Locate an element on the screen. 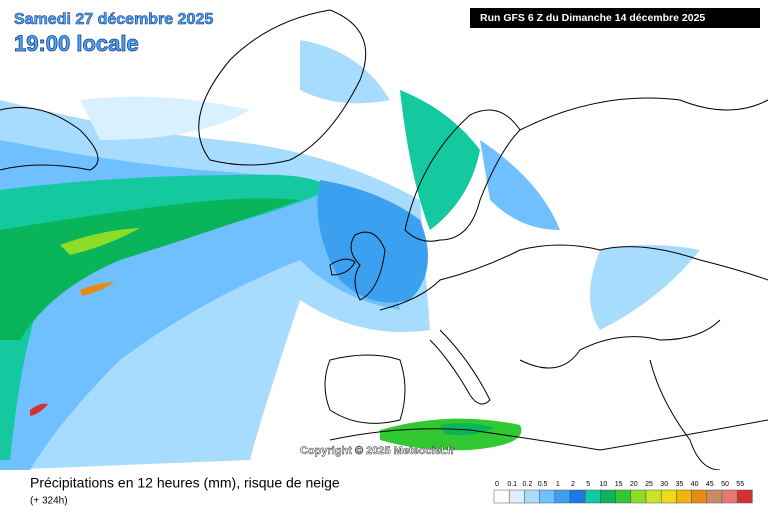 Image resolution: width=768 pixels, height=517 pixels. legend-label: 55 is located at coordinates (740, 484).